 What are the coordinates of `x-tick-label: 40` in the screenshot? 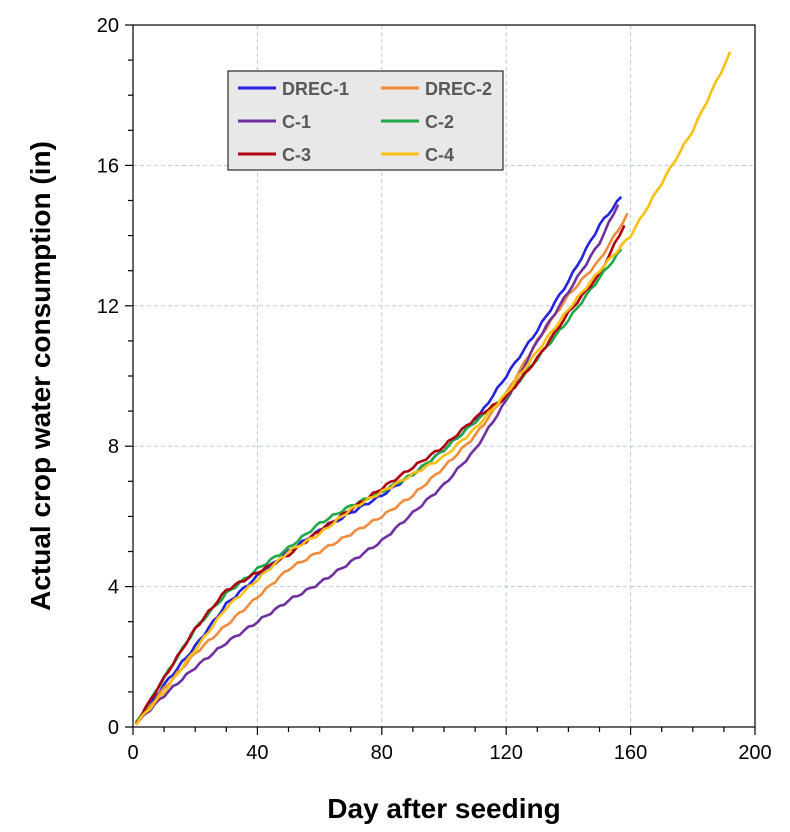 It's located at (257, 753).